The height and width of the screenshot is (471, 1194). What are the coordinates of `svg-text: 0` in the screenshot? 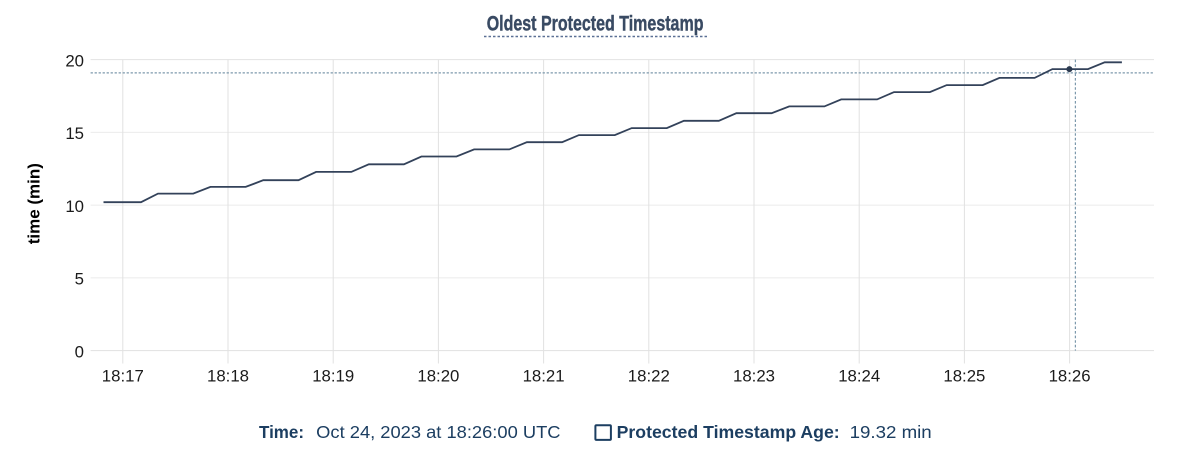 It's located at (79, 351).